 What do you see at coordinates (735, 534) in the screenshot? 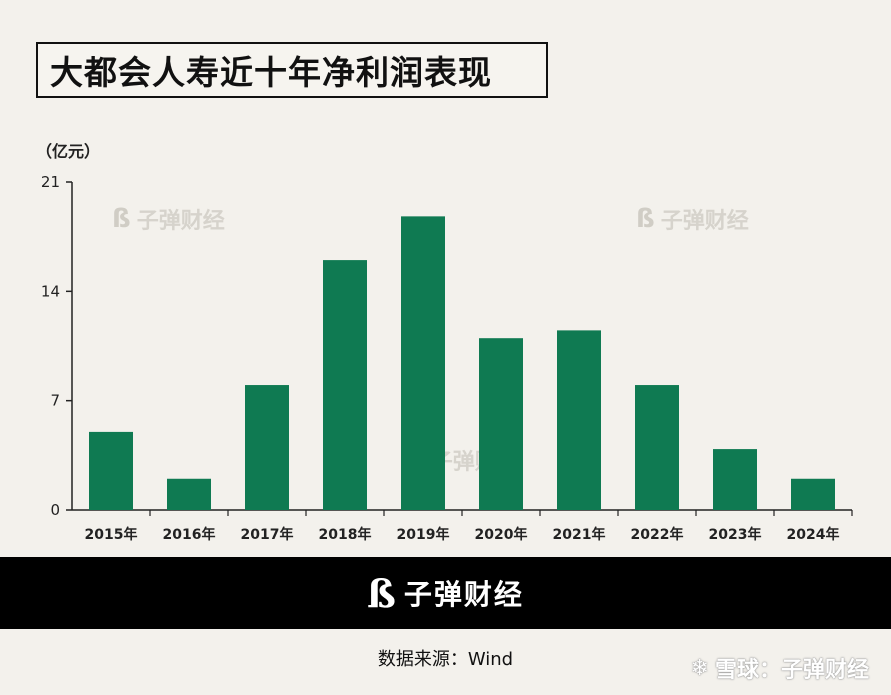
I see `x-tick-label: 2023年` at bounding box center [735, 534].